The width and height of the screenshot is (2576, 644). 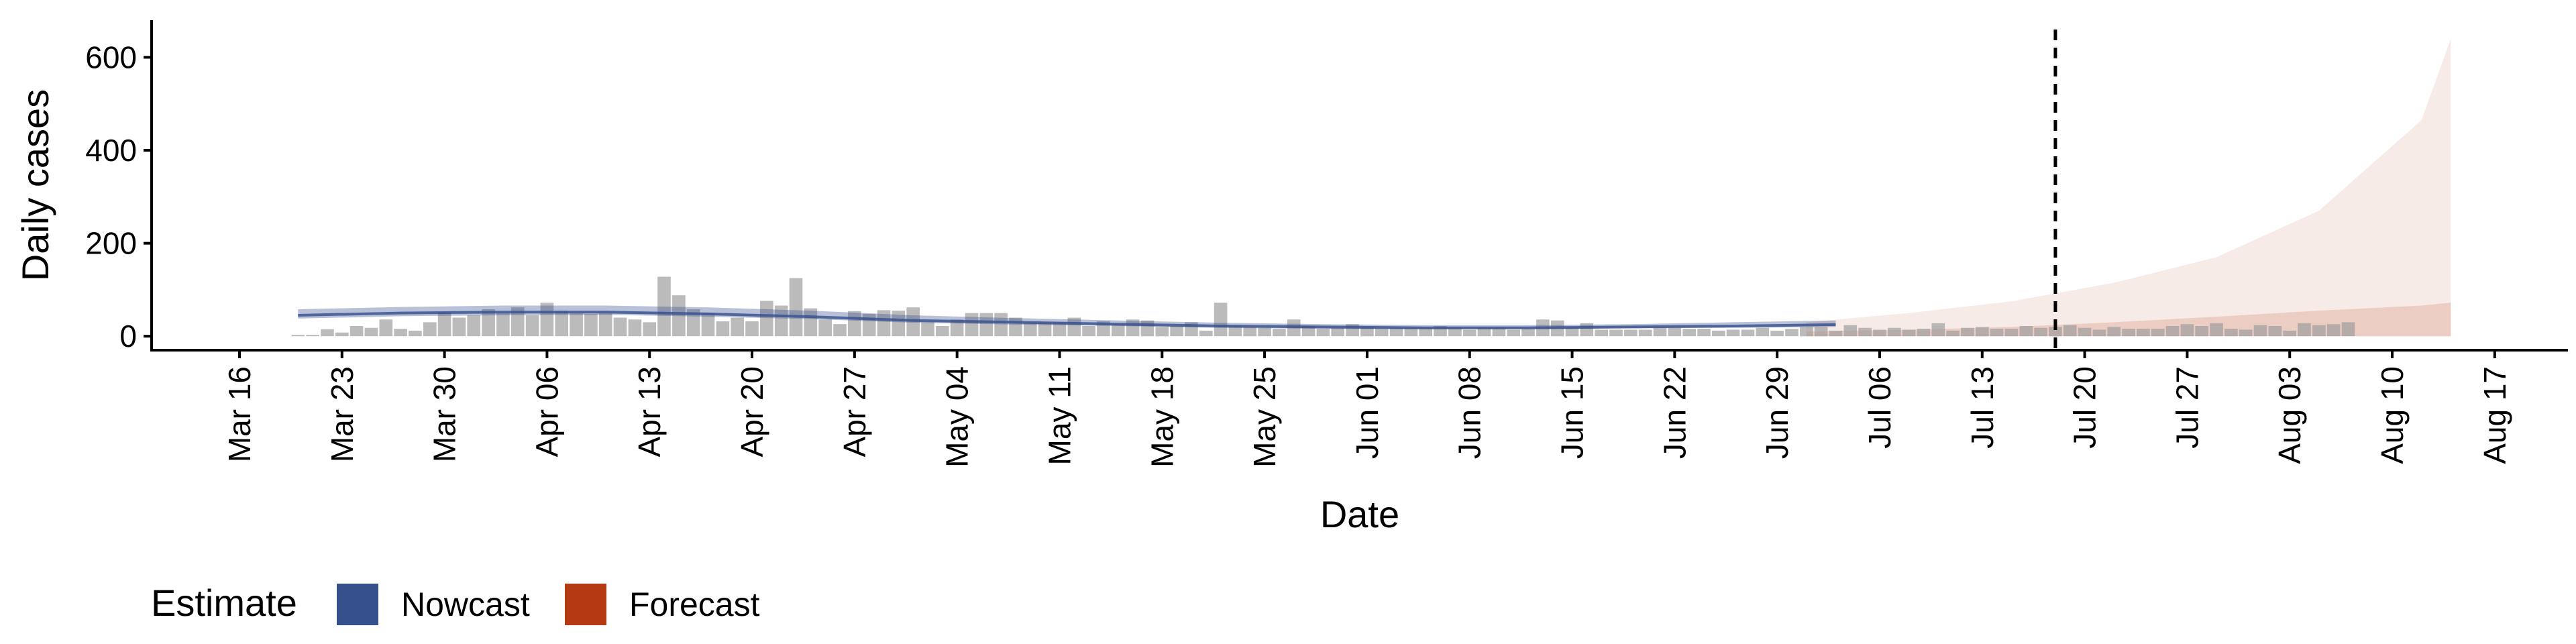 I want to click on x-tick-label: Mar 16, so click(x=239, y=414).